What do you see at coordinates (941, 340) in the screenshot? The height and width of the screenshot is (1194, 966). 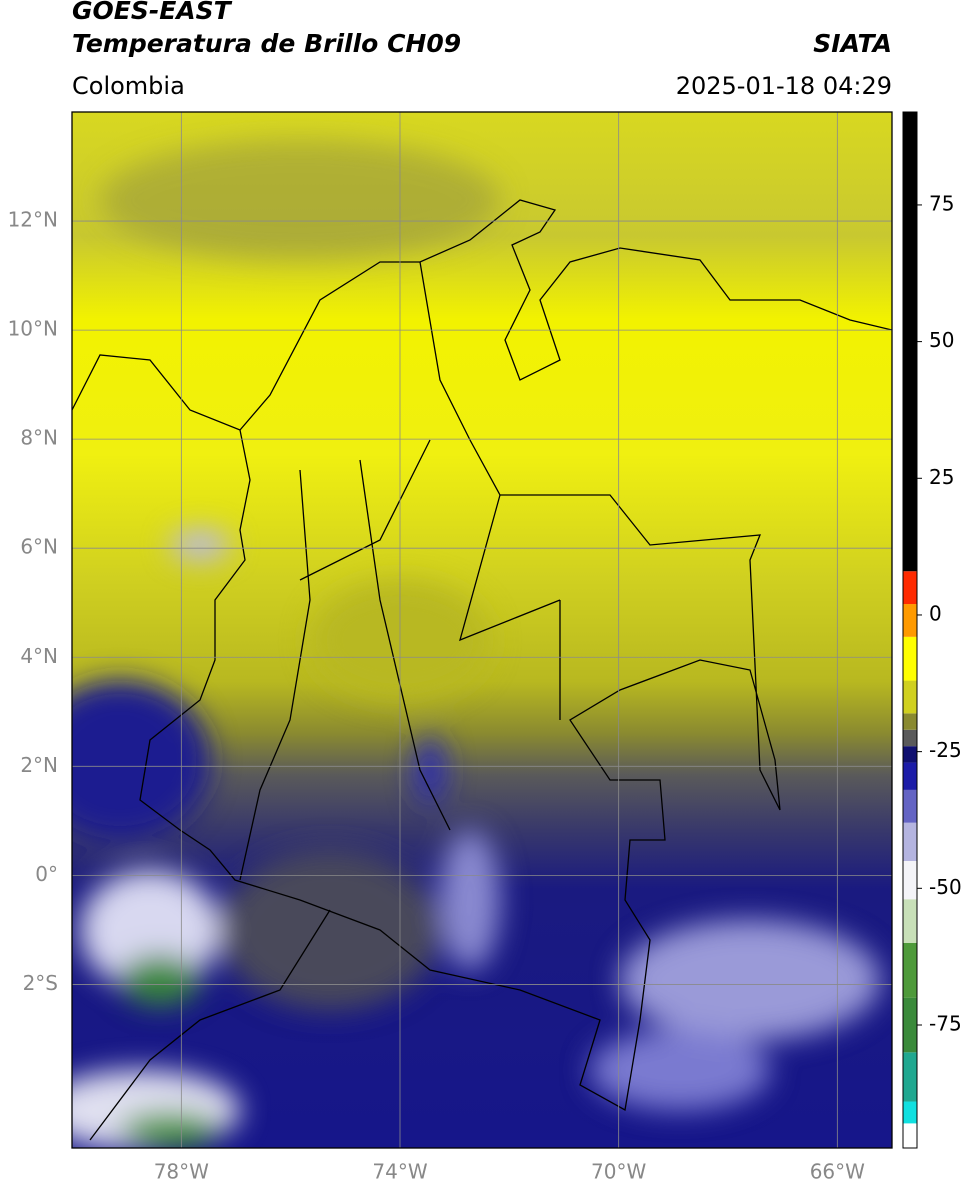 I see `colorbar-tick-label: 50` at bounding box center [941, 340].